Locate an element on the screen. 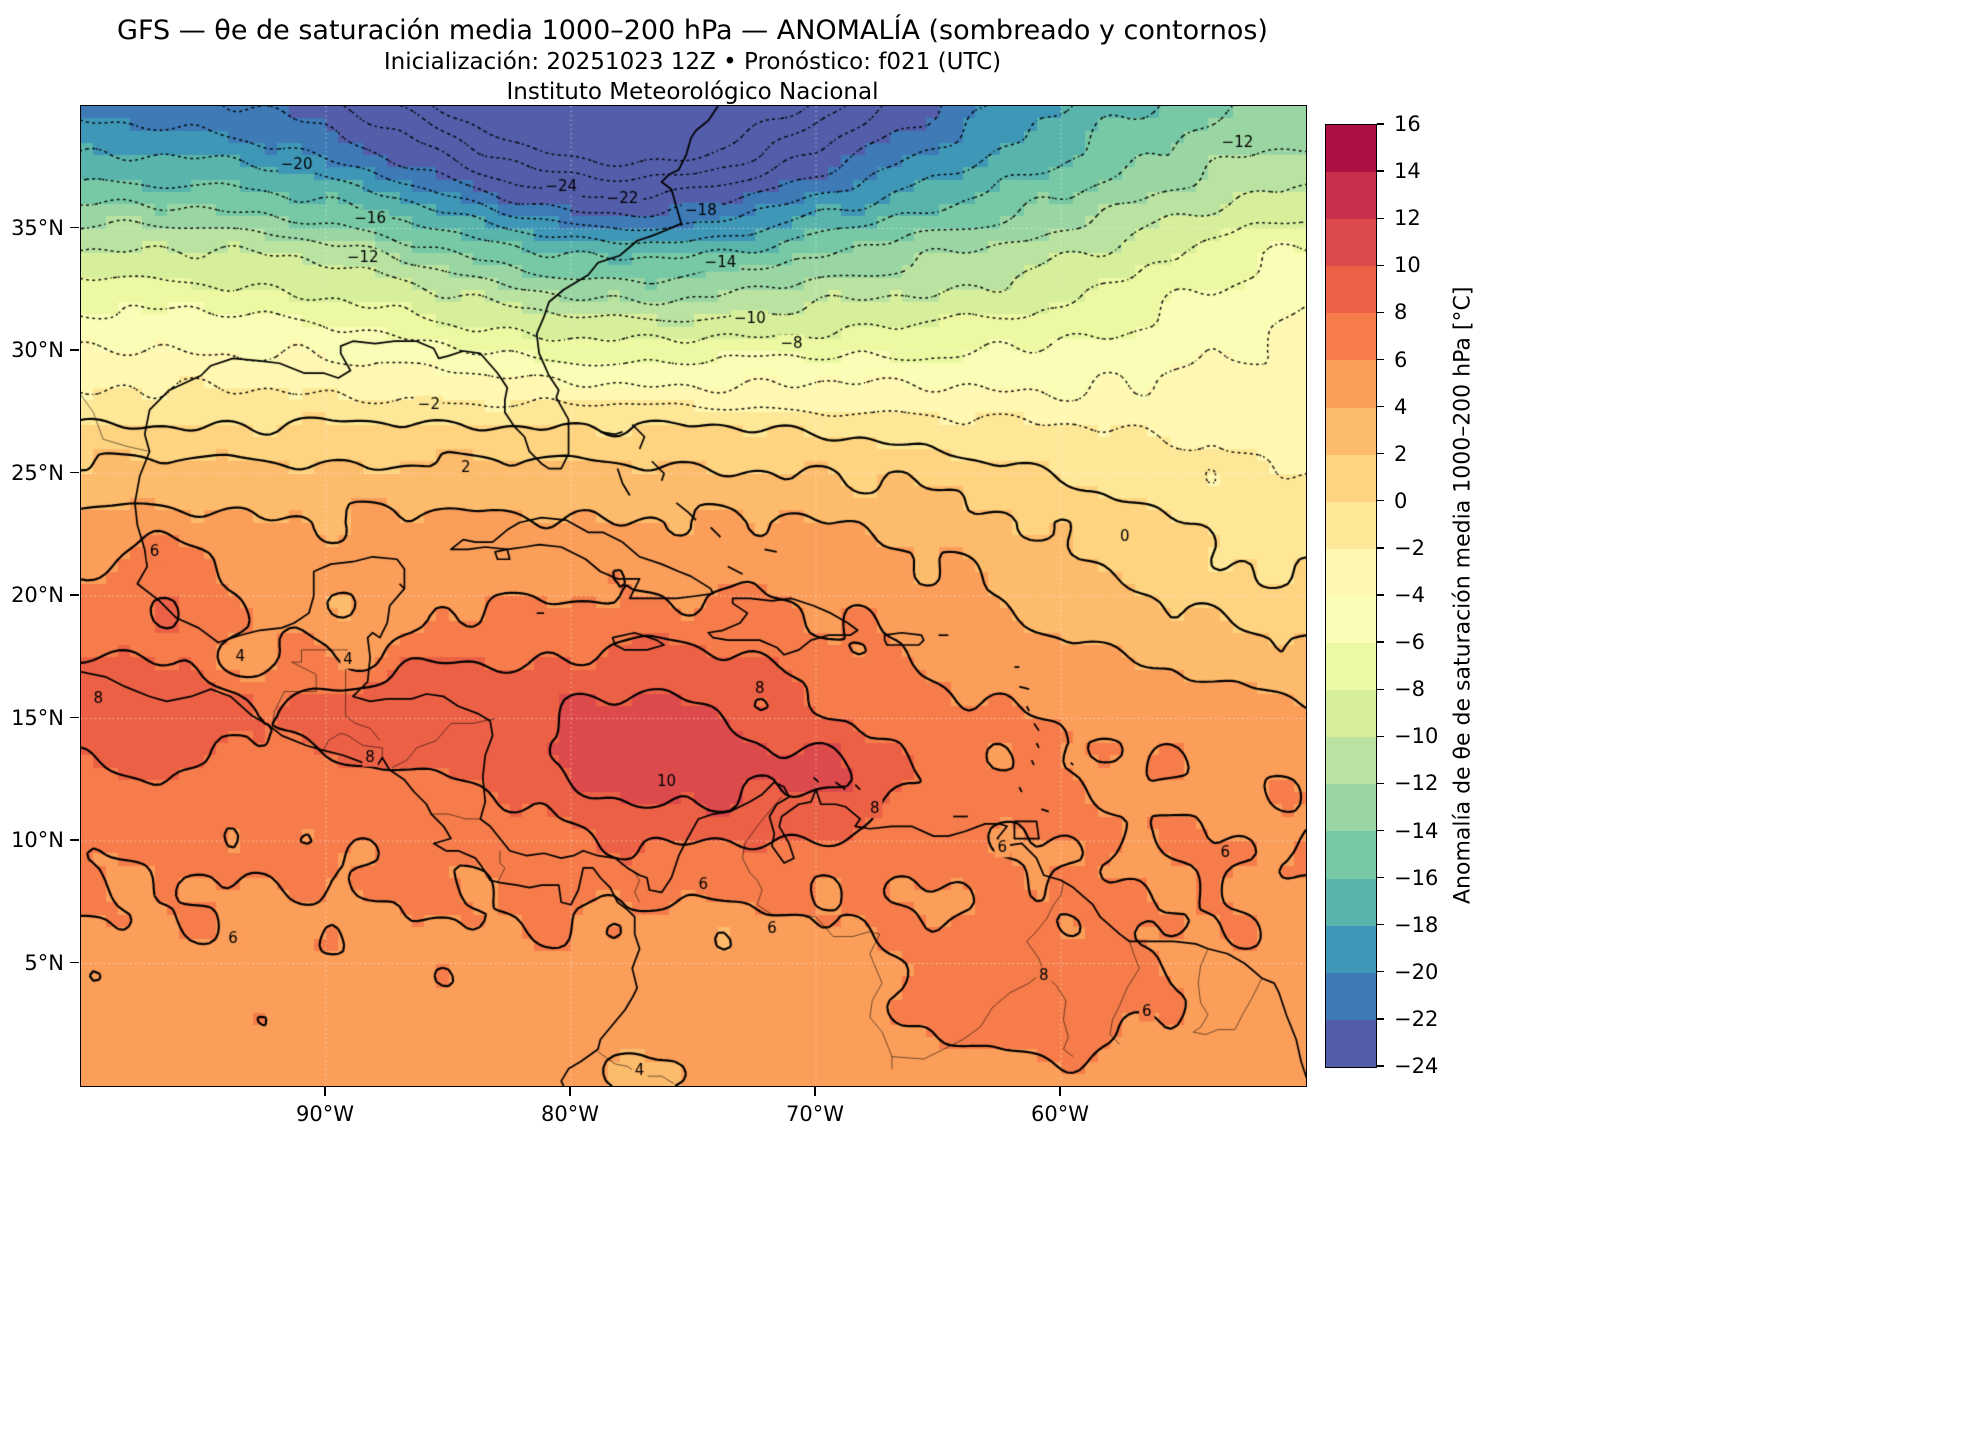  y-tick-label: 35°N is located at coordinates (37, 227).